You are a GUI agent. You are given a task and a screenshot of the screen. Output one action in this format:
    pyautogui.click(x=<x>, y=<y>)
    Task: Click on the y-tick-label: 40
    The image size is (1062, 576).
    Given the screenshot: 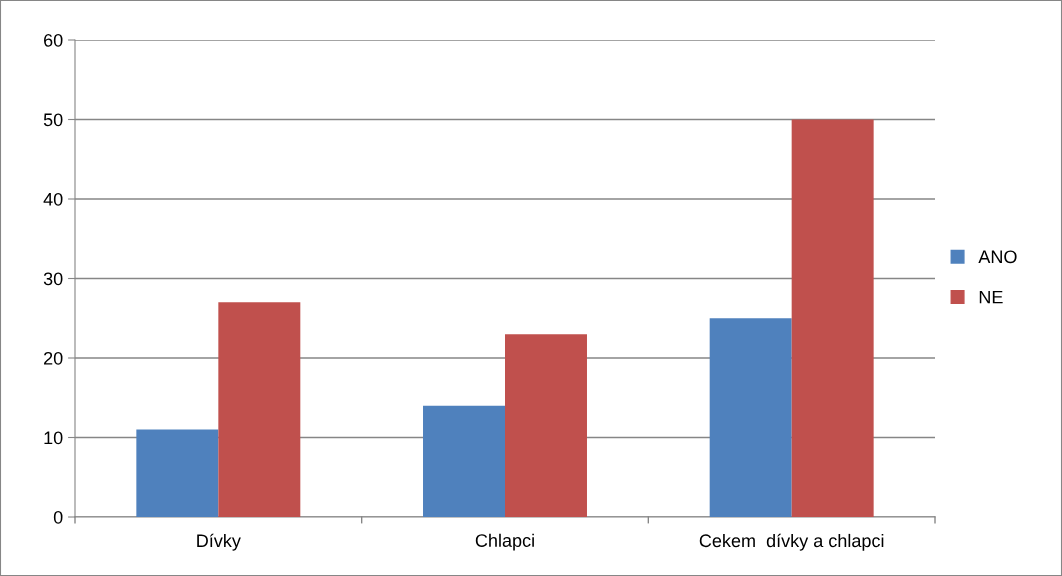 What is the action you would take?
    pyautogui.click(x=53, y=199)
    